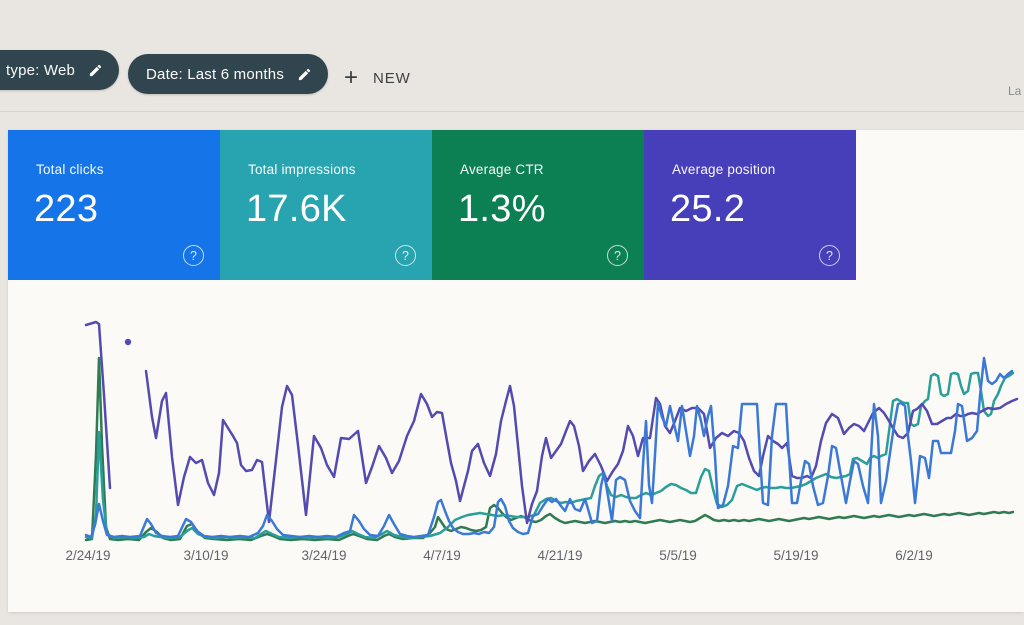  I want to click on x-axis-label: 2/24/19, so click(88, 555).